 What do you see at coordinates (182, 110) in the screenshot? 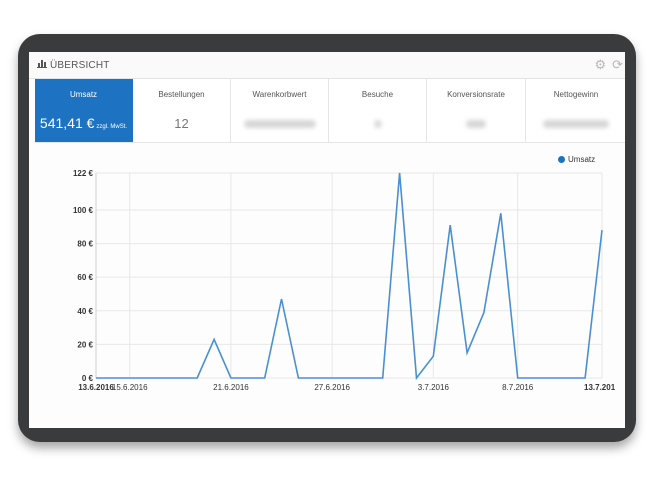
I see `kpi-bestellungen: Bestellungen 12` at bounding box center [182, 110].